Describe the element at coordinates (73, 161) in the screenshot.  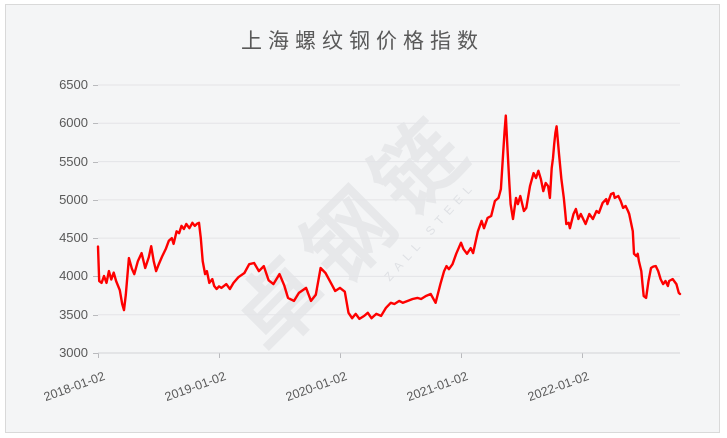
I see `y-axis-label: 5500` at that location.